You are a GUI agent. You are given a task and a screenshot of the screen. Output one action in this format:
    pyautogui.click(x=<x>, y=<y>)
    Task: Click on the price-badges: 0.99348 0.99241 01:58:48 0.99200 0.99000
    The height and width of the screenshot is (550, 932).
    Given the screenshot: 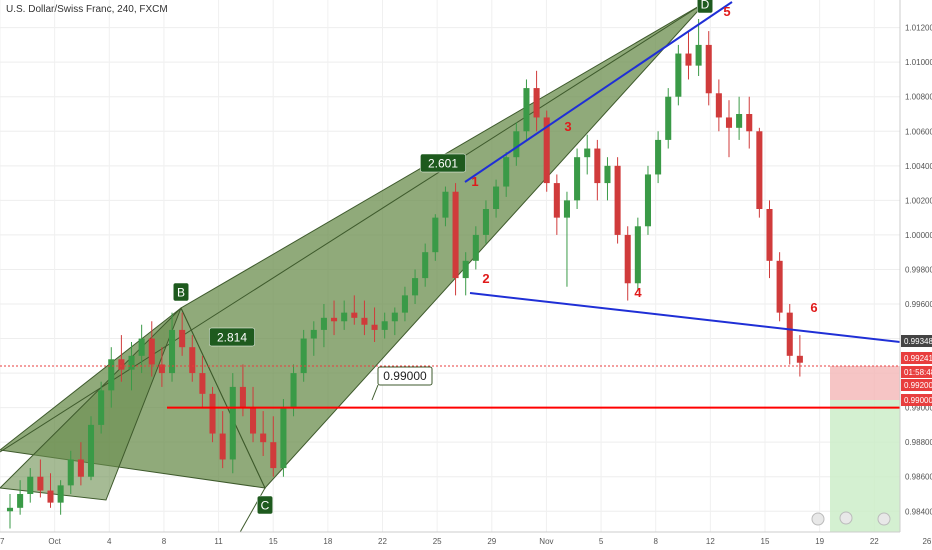 What is the action you would take?
    pyautogui.click(x=916, y=370)
    